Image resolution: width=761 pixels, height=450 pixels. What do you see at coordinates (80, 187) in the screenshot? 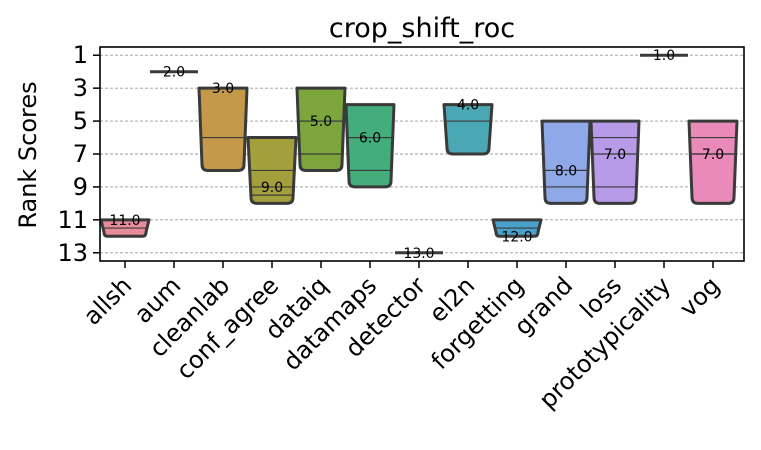
I see `y-tick-label: 9` at bounding box center [80, 187].